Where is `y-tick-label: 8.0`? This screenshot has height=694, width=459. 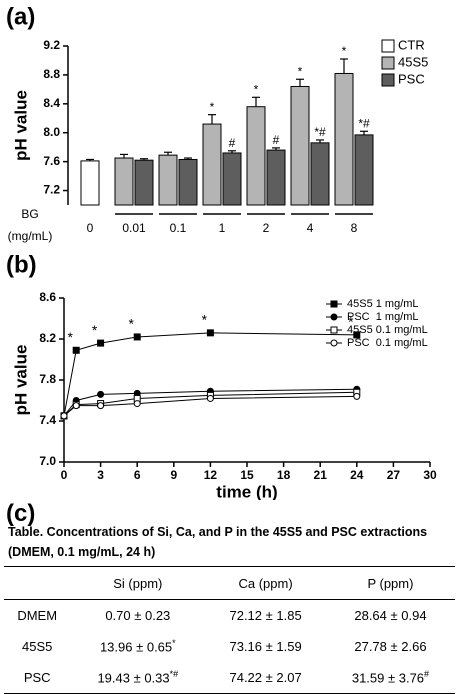 y-tick-label: 8.0 is located at coordinates (51, 132).